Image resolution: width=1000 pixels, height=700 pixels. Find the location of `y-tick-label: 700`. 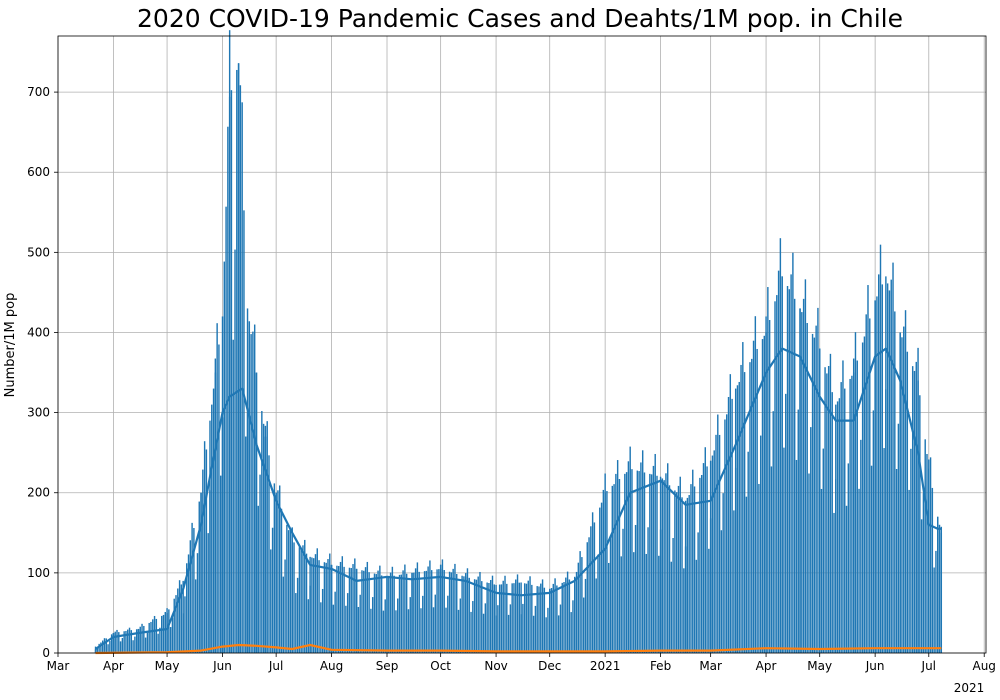

y-tick-label: 700 is located at coordinates (38, 92).